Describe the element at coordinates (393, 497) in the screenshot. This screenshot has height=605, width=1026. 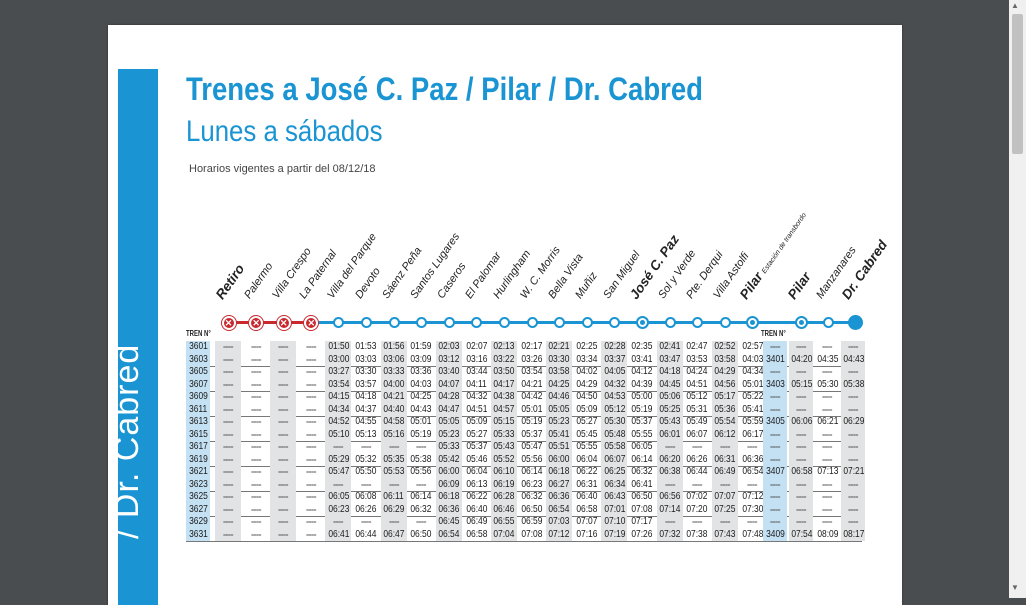
I see `departure-time: 06:11` at that location.